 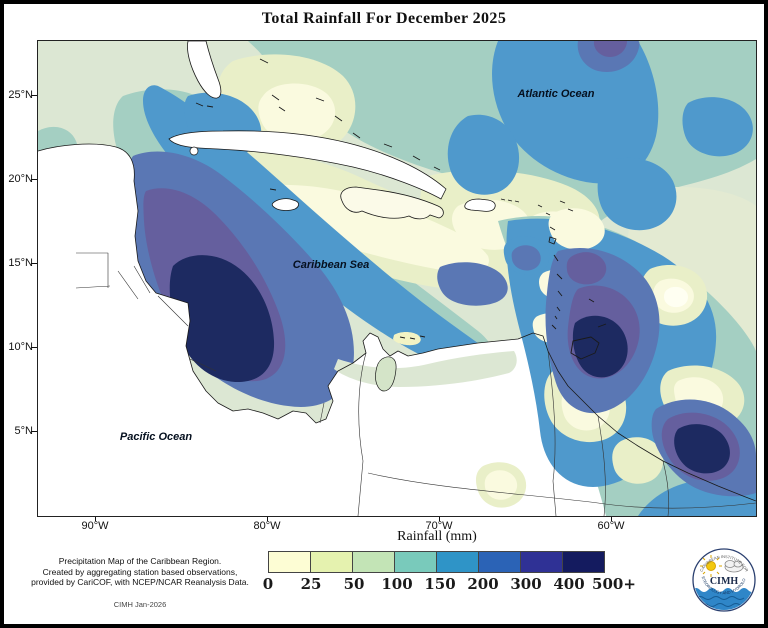 What do you see at coordinates (204, 105) in the screenshot?
I see `florida-keys` at bounding box center [204, 105].